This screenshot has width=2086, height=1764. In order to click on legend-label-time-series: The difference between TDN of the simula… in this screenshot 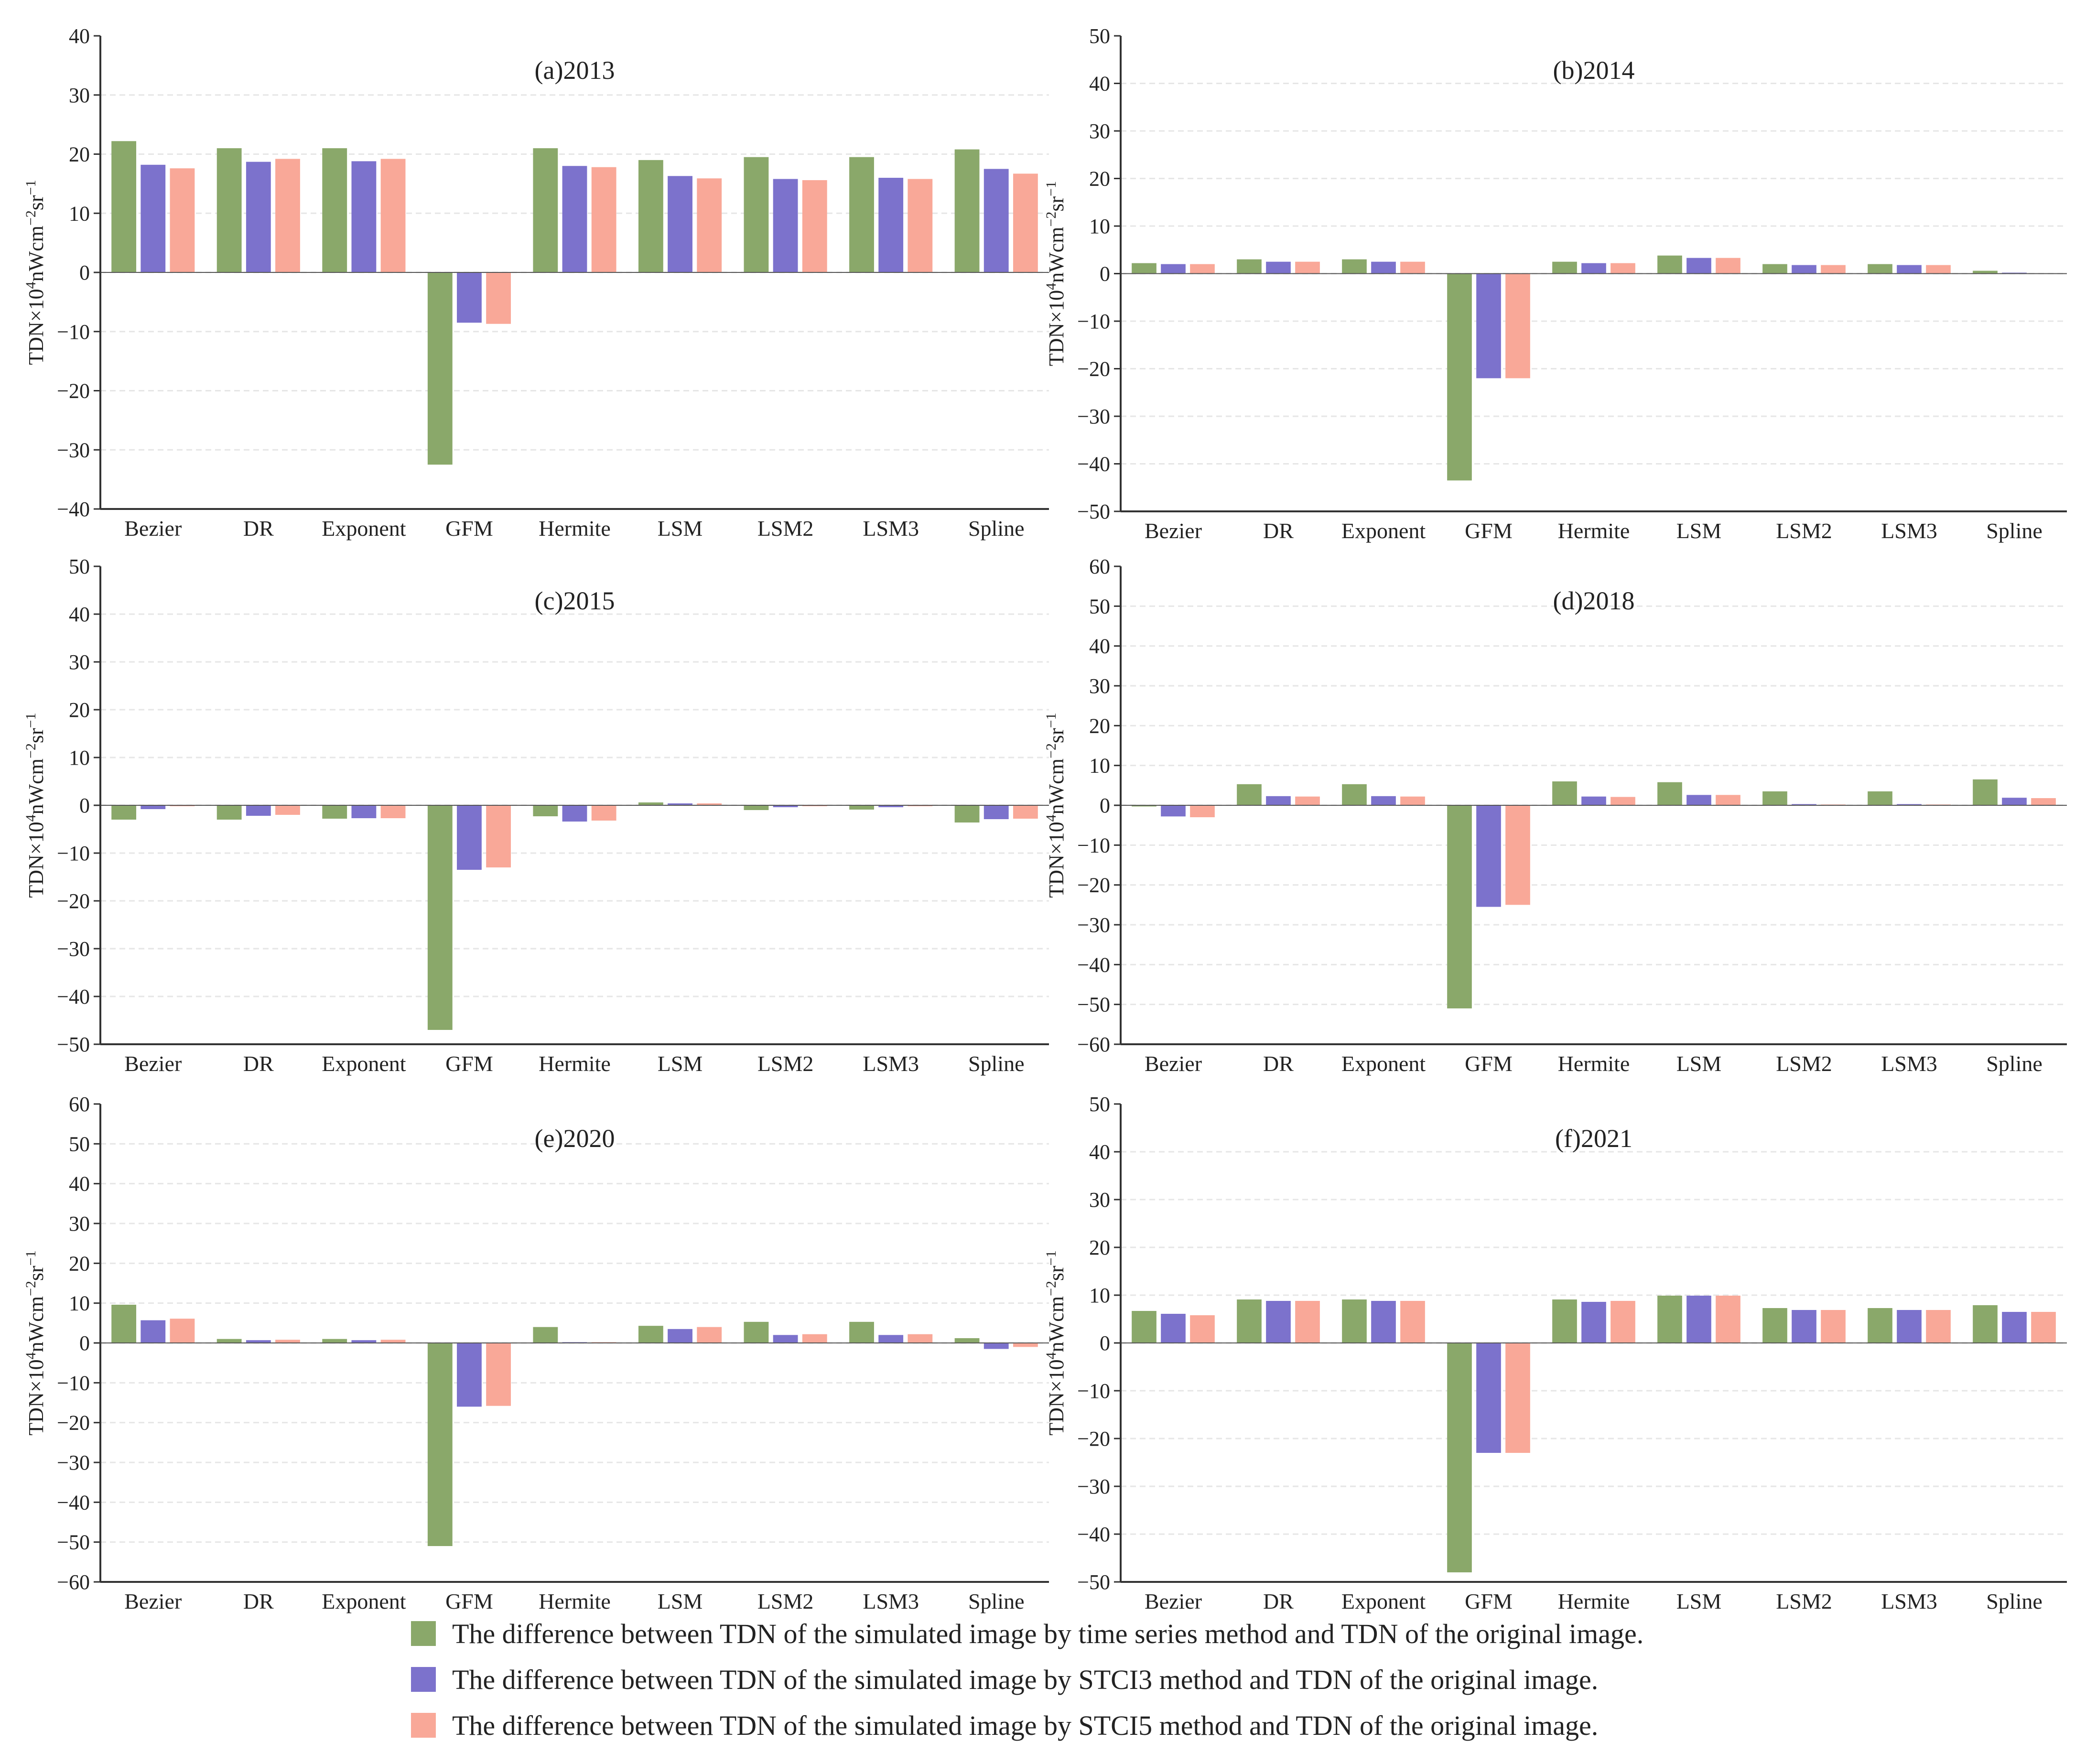, I will do `click(1048, 1633)`.